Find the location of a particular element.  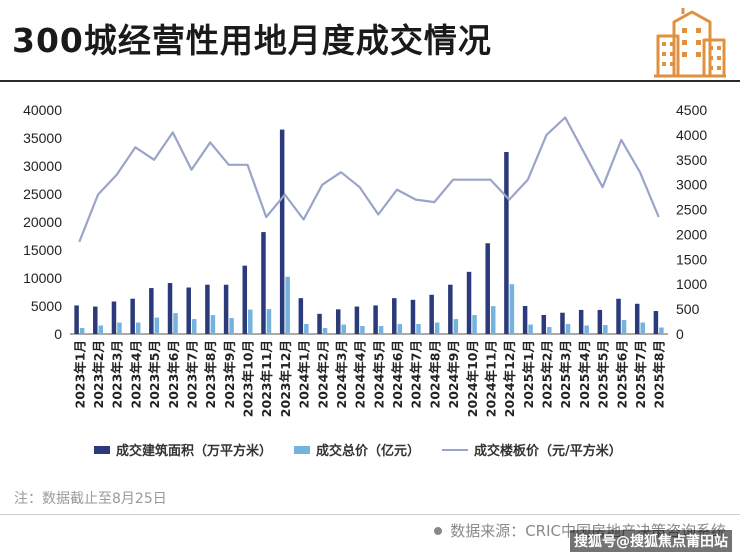

x-axis-tick-label: 2023年12月 is located at coordinates (285, 378).